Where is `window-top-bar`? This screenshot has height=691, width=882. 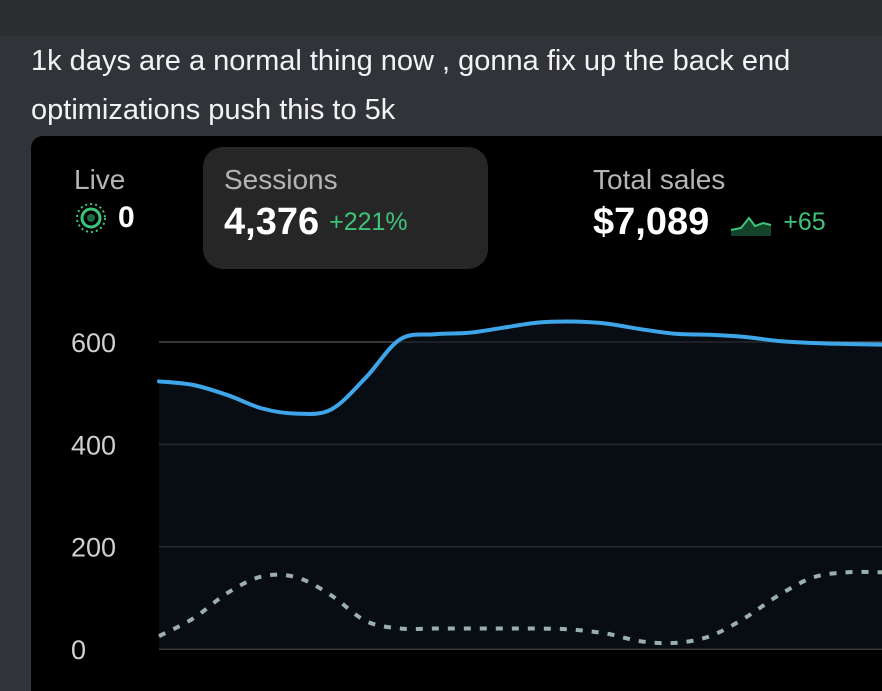
window-top-bar is located at coordinates (441, 18).